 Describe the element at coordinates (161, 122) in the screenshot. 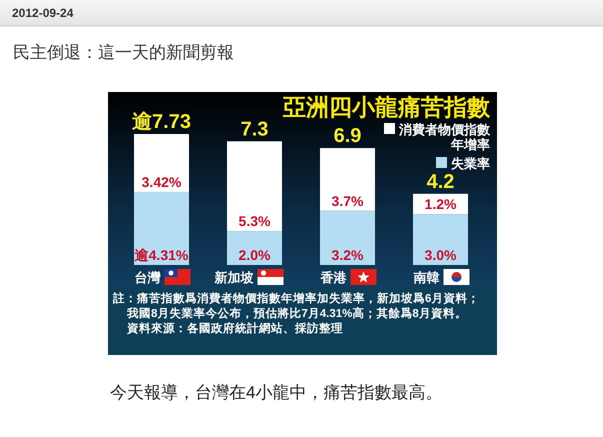

I see `total-label: 逾7.73` at that location.